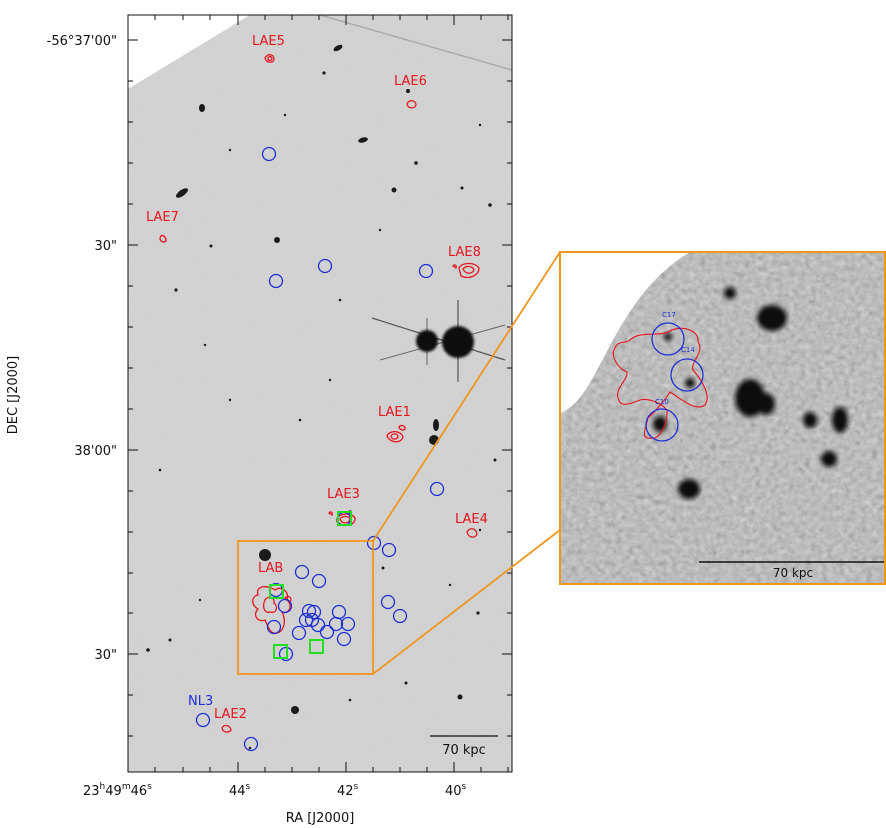 The height and width of the screenshot is (828, 886). Describe the element at coordinates (348, 790) in the screenshot. I see `x-tick-label-2: 42s` at that location.